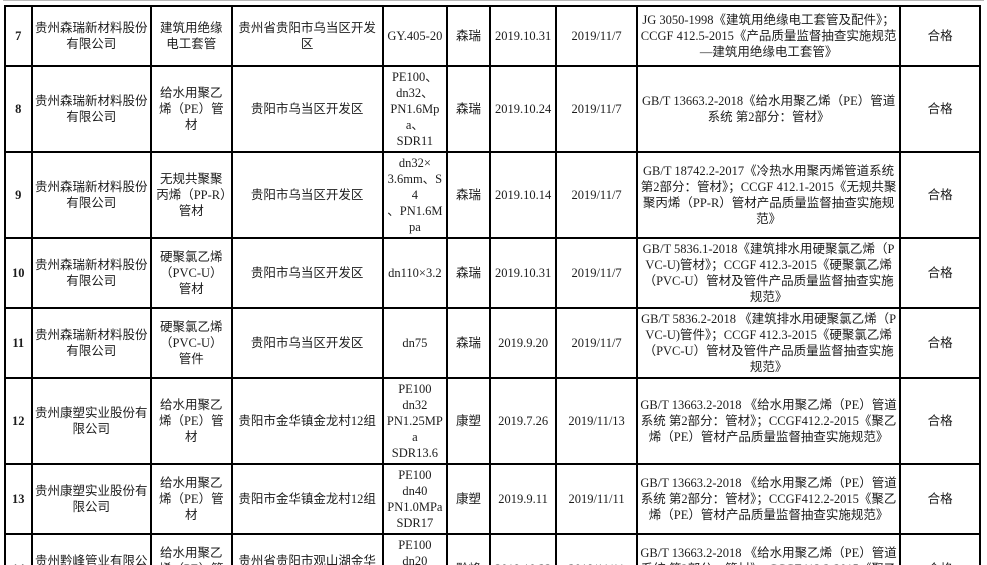  What do you see at coordinates (91, 549) in the screenshot?
I see `company-name-cell: 贵州黔峰管业有限公司` at bounding box center [91, 549].